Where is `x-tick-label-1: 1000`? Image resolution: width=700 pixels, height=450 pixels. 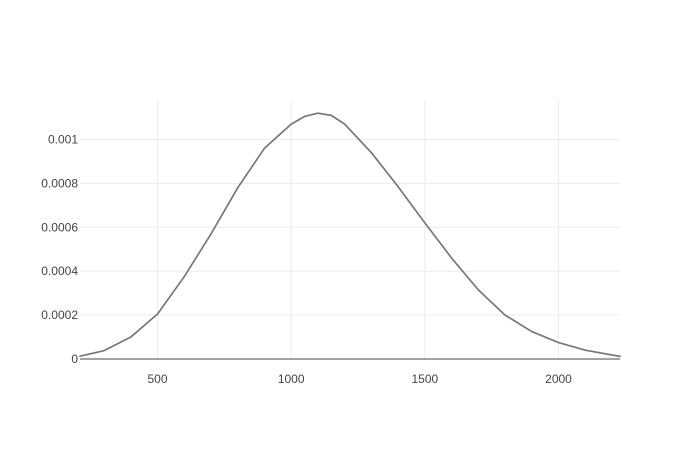
x-tick-label-1: 1000 is located at coordinates (291, 379).